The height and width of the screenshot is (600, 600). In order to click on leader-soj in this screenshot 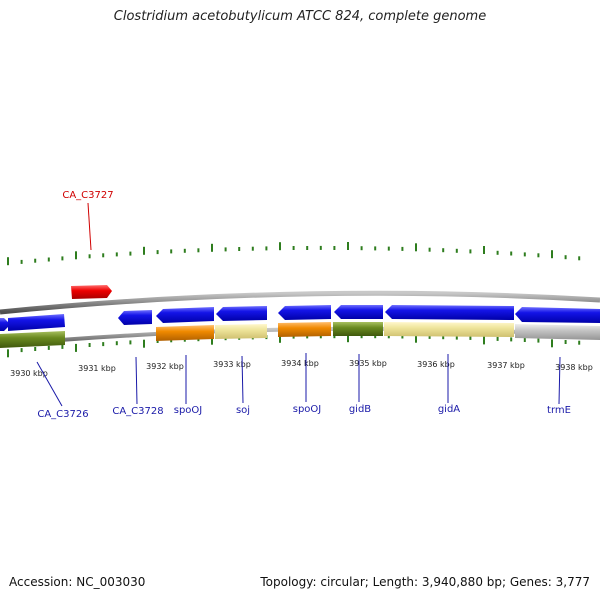, I will do `click(242, 379)`.